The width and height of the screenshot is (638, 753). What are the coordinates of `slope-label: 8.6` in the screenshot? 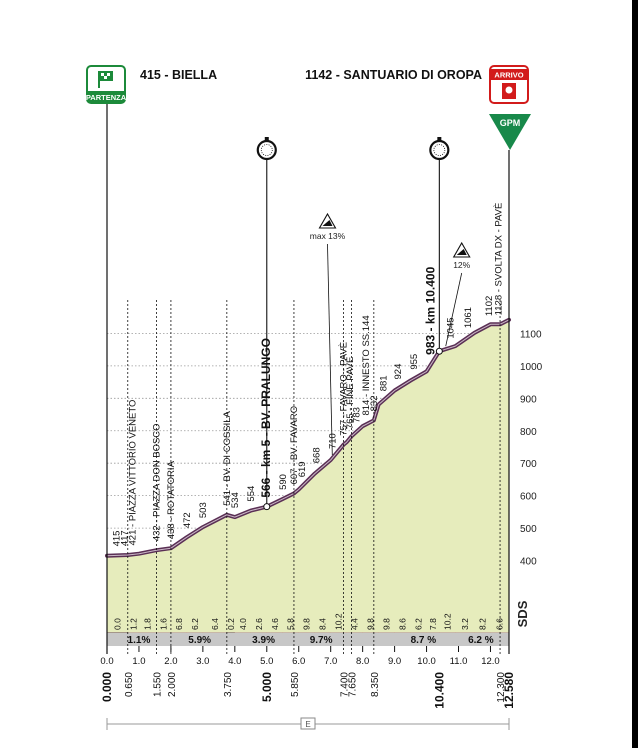 It's located at (403, 624).